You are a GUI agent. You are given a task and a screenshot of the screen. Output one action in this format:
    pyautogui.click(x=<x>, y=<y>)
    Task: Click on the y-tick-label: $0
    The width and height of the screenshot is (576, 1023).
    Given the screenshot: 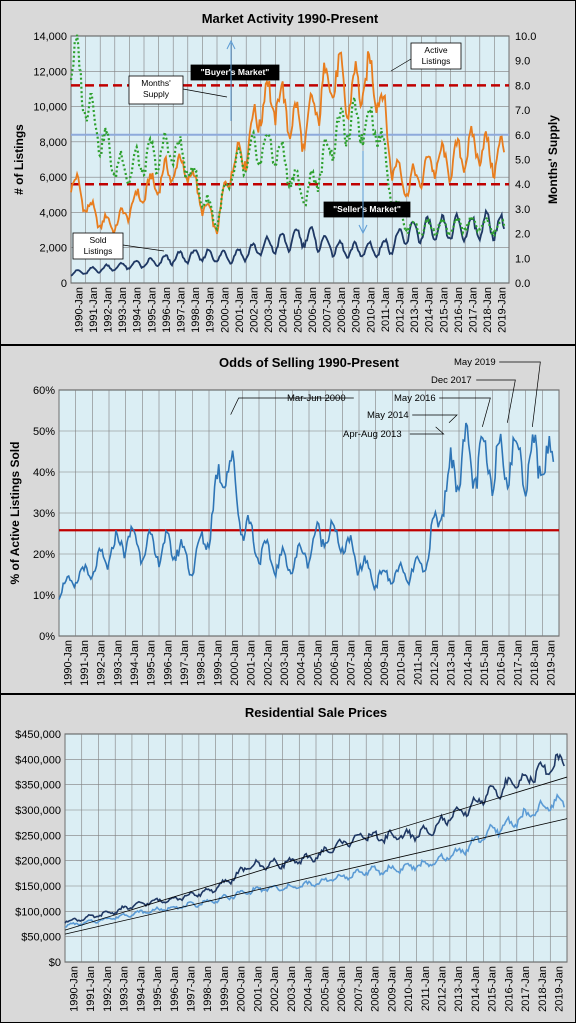 What is the action you would take?
    pyautogui.click(x=55, y=963)
    